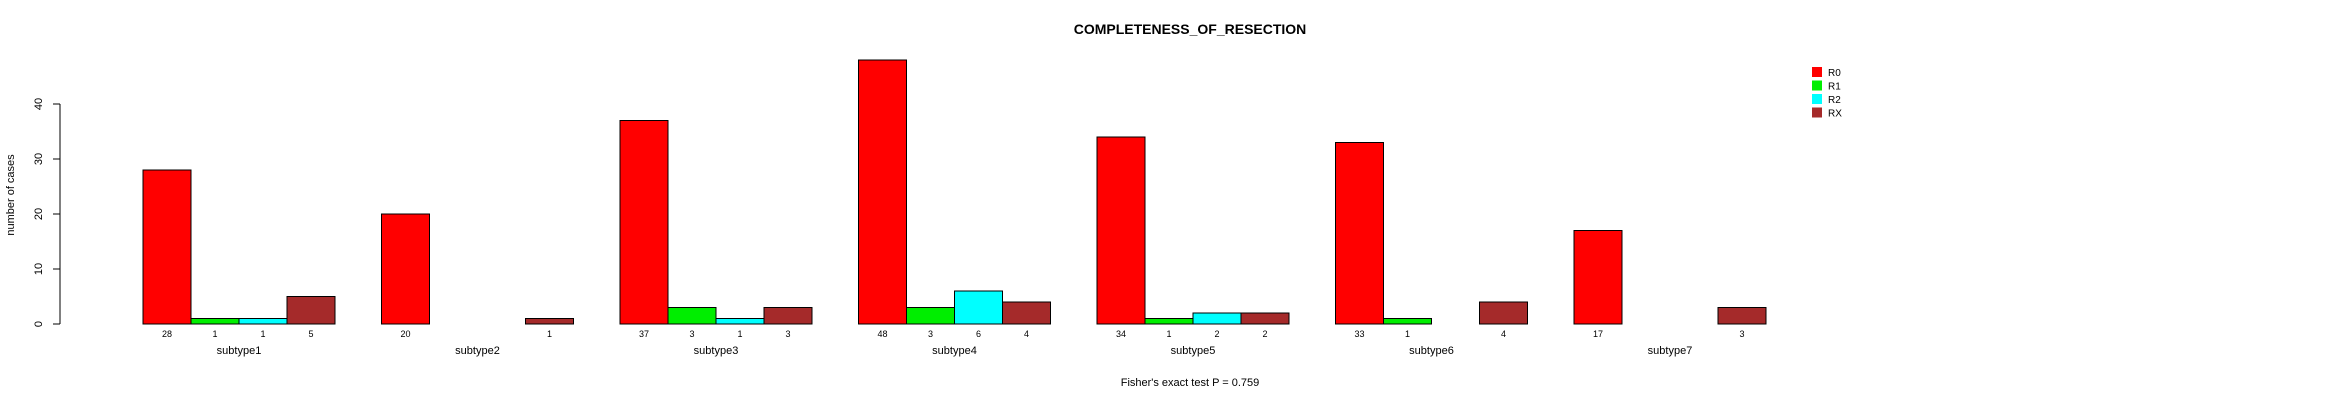 The image size is (2340, 400). I want to click on bar-subtype2-RX, so click(549, 321).